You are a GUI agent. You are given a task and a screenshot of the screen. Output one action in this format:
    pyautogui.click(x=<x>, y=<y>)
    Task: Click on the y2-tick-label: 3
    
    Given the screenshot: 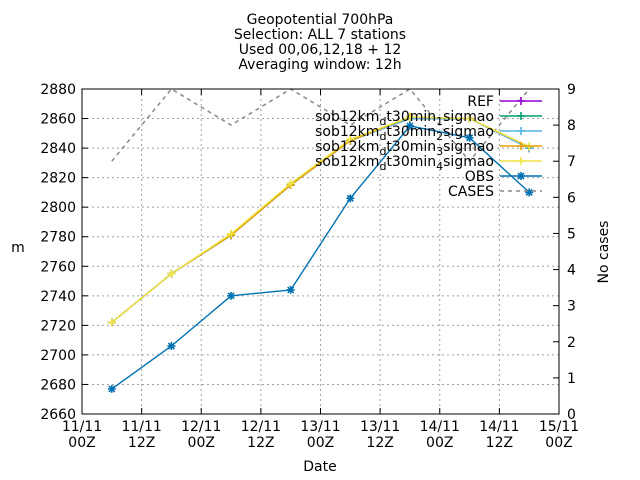 What is the action you would take?
    pyautogui.click(x=571, y=307)
    